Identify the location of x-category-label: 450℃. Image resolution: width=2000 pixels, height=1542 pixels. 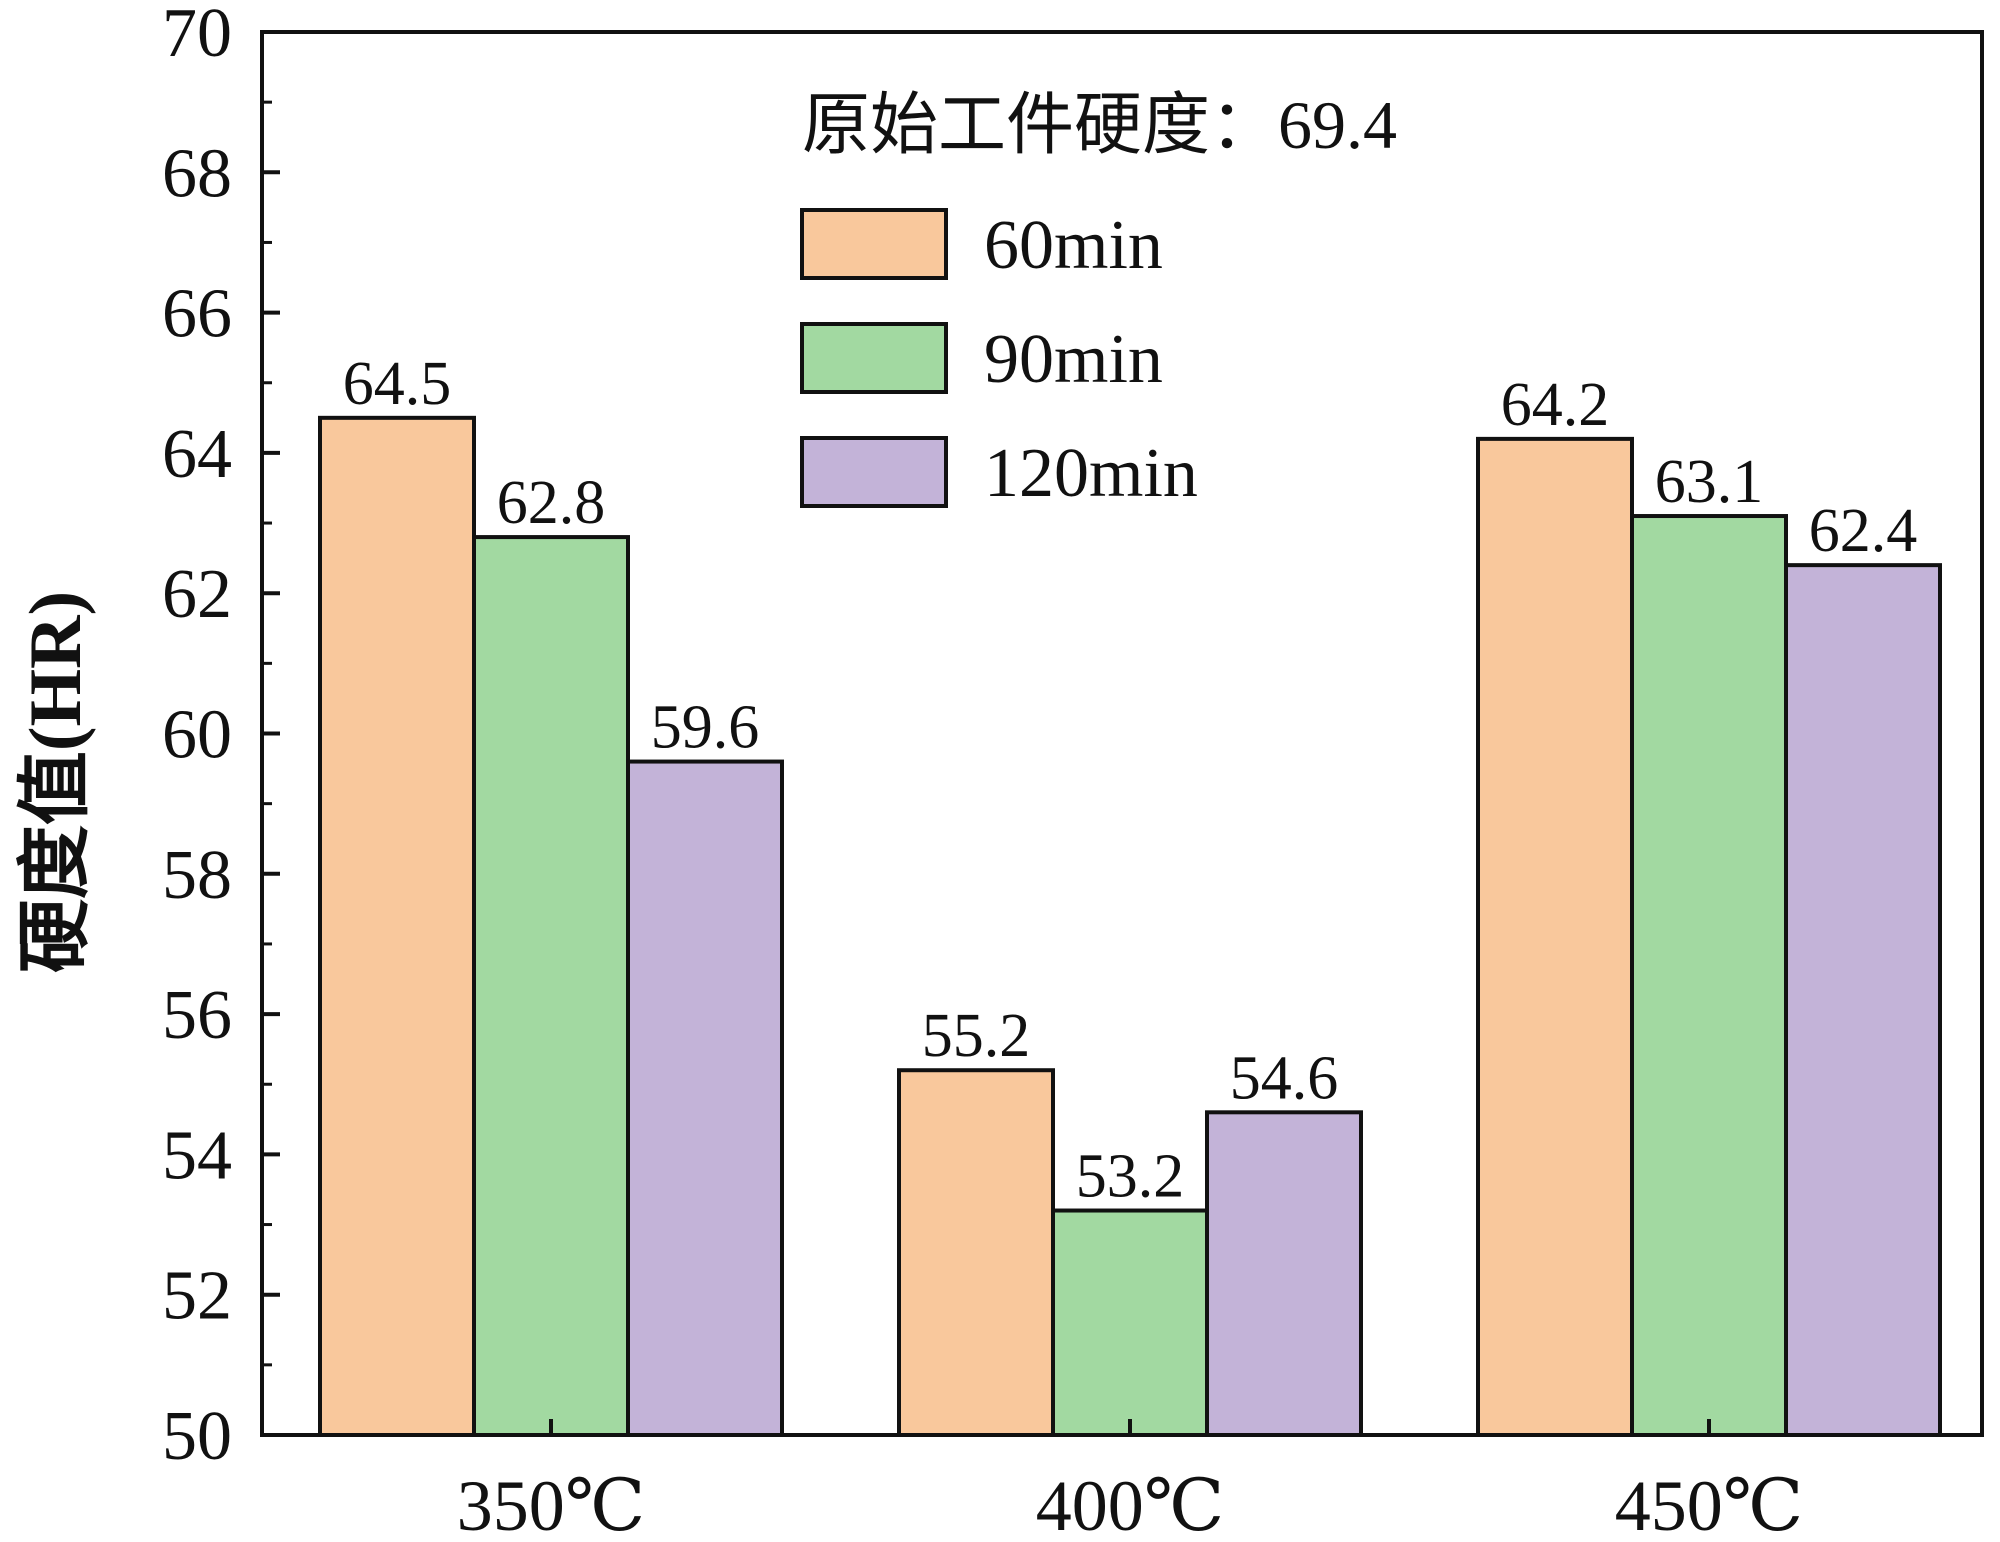
(1709, 1501).